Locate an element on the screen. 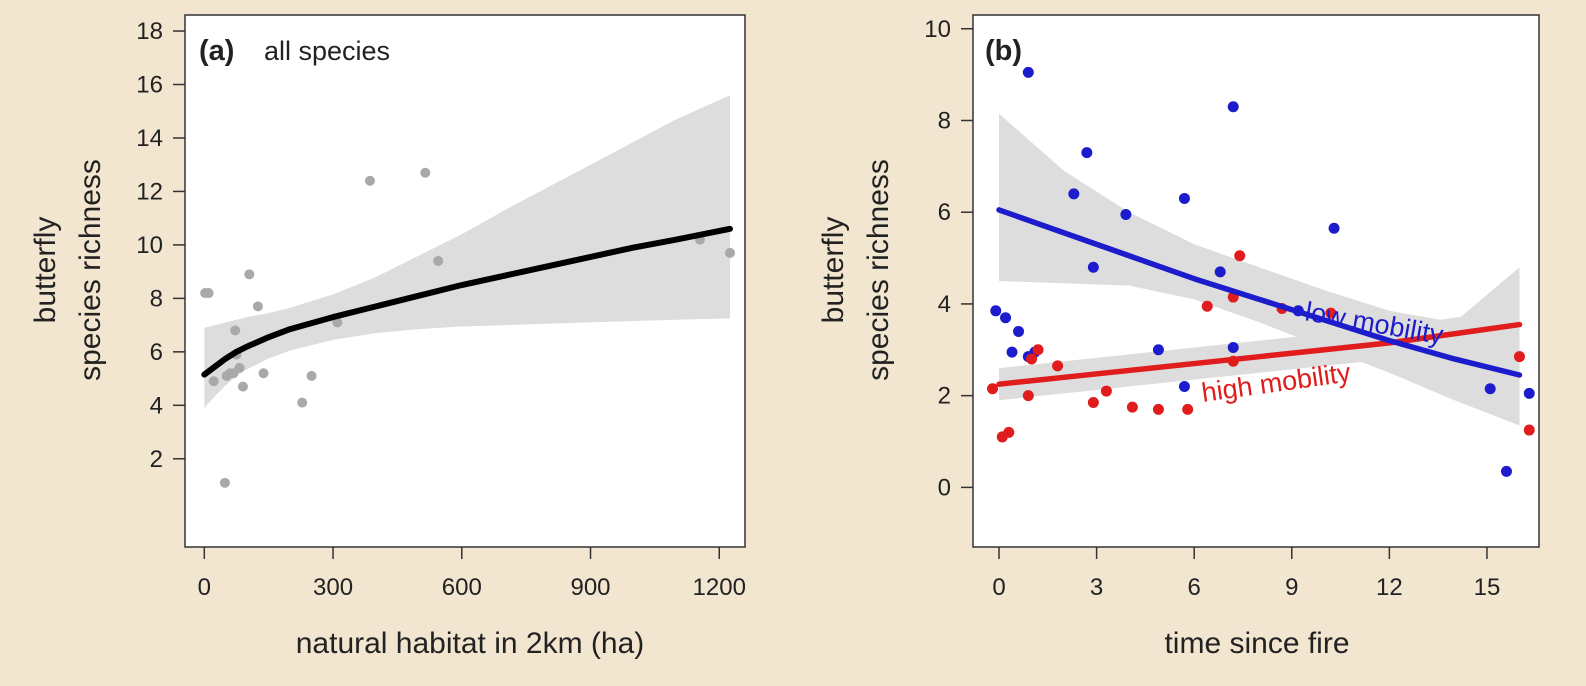 This screenshot has height=686, width=1586. a-x-tick-label: 1200 is located at coordinates (719, 587).